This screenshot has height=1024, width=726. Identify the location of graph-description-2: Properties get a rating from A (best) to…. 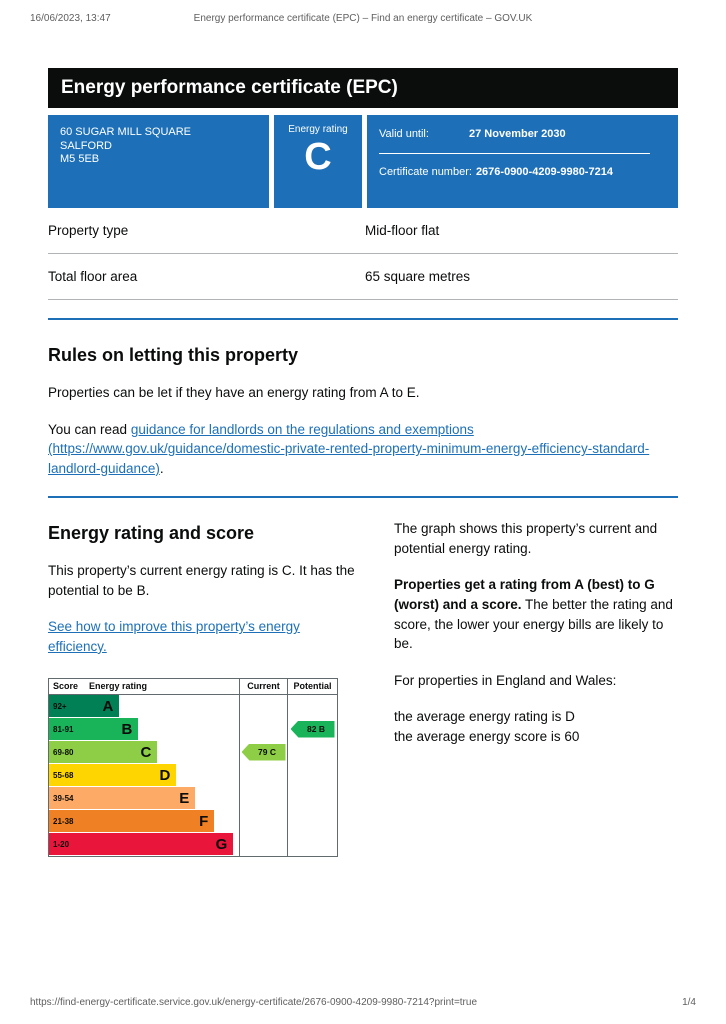
(536, 614).